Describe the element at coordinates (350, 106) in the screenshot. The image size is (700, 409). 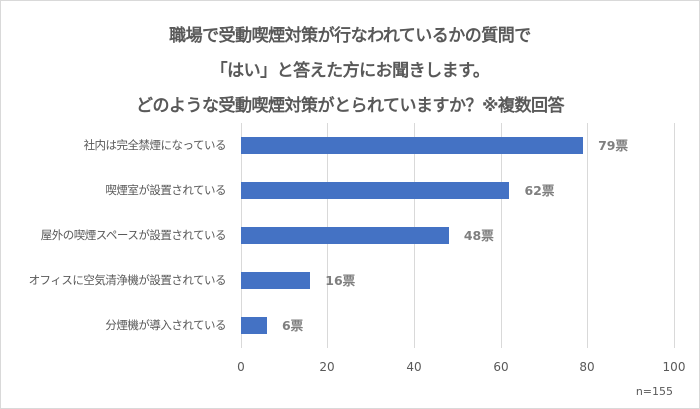
I see `chart-title-line-3: どのような受動喫煙対策がとられていますか？※複数回答` at that location.